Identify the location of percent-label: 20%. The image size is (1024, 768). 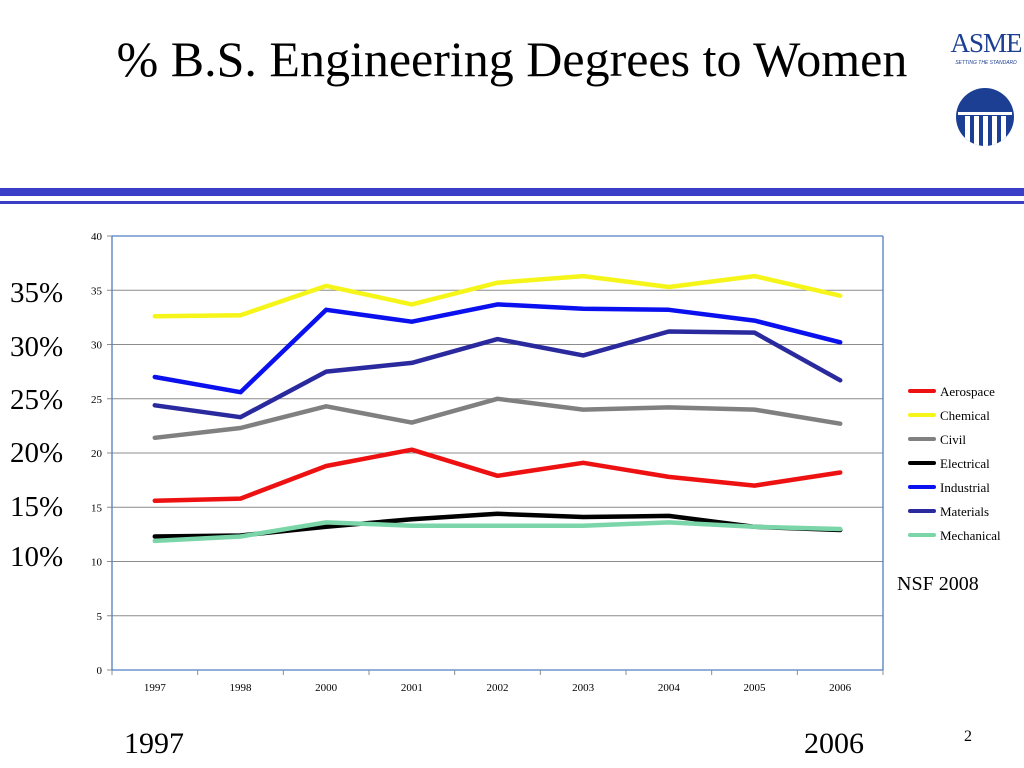
(37, 453).